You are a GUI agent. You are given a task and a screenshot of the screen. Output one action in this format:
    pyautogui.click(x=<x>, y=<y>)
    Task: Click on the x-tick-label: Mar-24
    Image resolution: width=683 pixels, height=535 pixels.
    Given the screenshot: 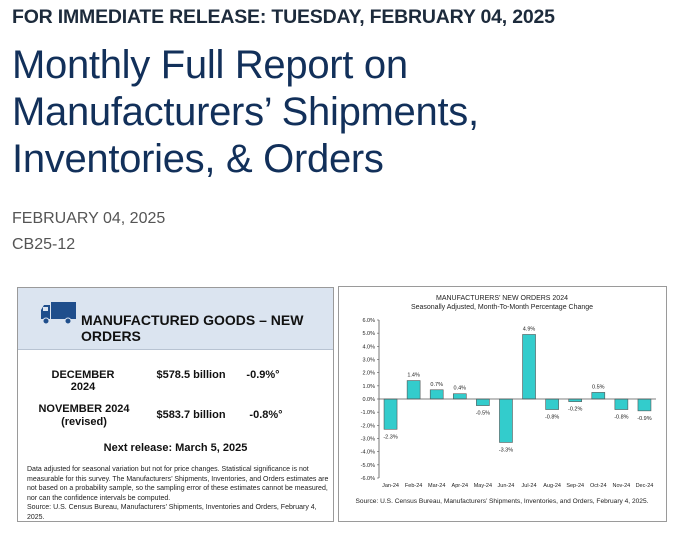 What is the action you would take?
    pyautogui.click(x=436, y=486)
    